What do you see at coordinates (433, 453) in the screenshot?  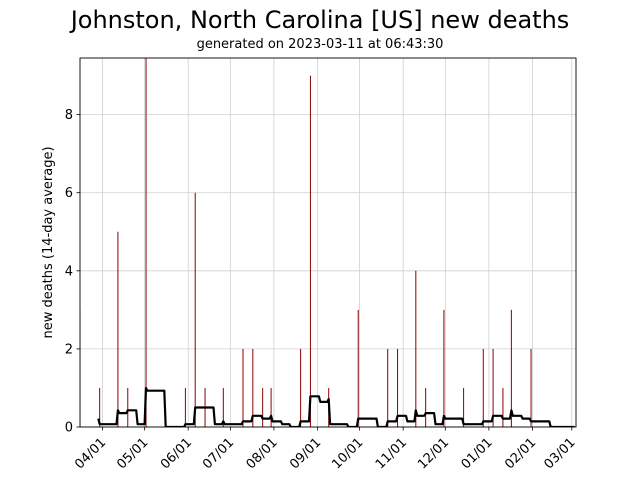 I see `x-tick-label: 12/01` at bounding box center [433, 453].